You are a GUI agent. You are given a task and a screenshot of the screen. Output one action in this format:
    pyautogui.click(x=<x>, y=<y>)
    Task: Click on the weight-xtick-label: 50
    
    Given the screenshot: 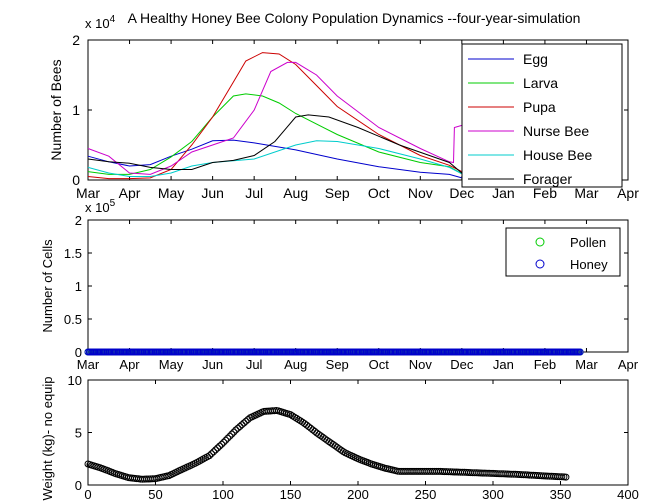 What is the action you would take?
    pyautogui.click(x=155, y=494)
    